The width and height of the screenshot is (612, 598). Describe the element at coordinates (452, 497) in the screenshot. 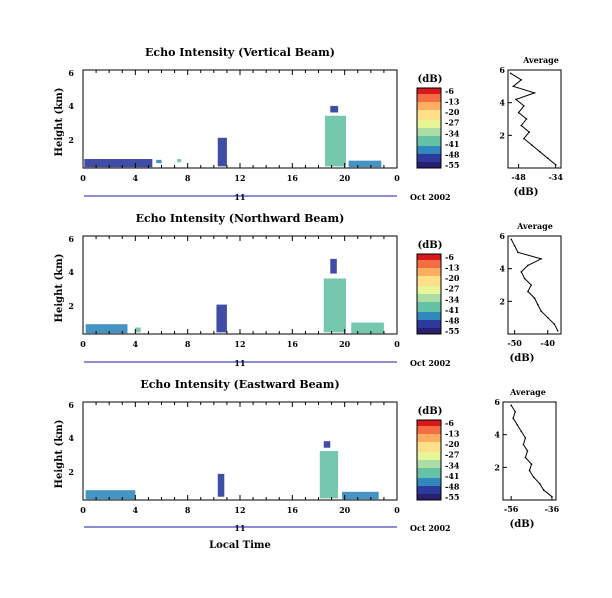

I see `colorbar-tick-label: -55` at that location.